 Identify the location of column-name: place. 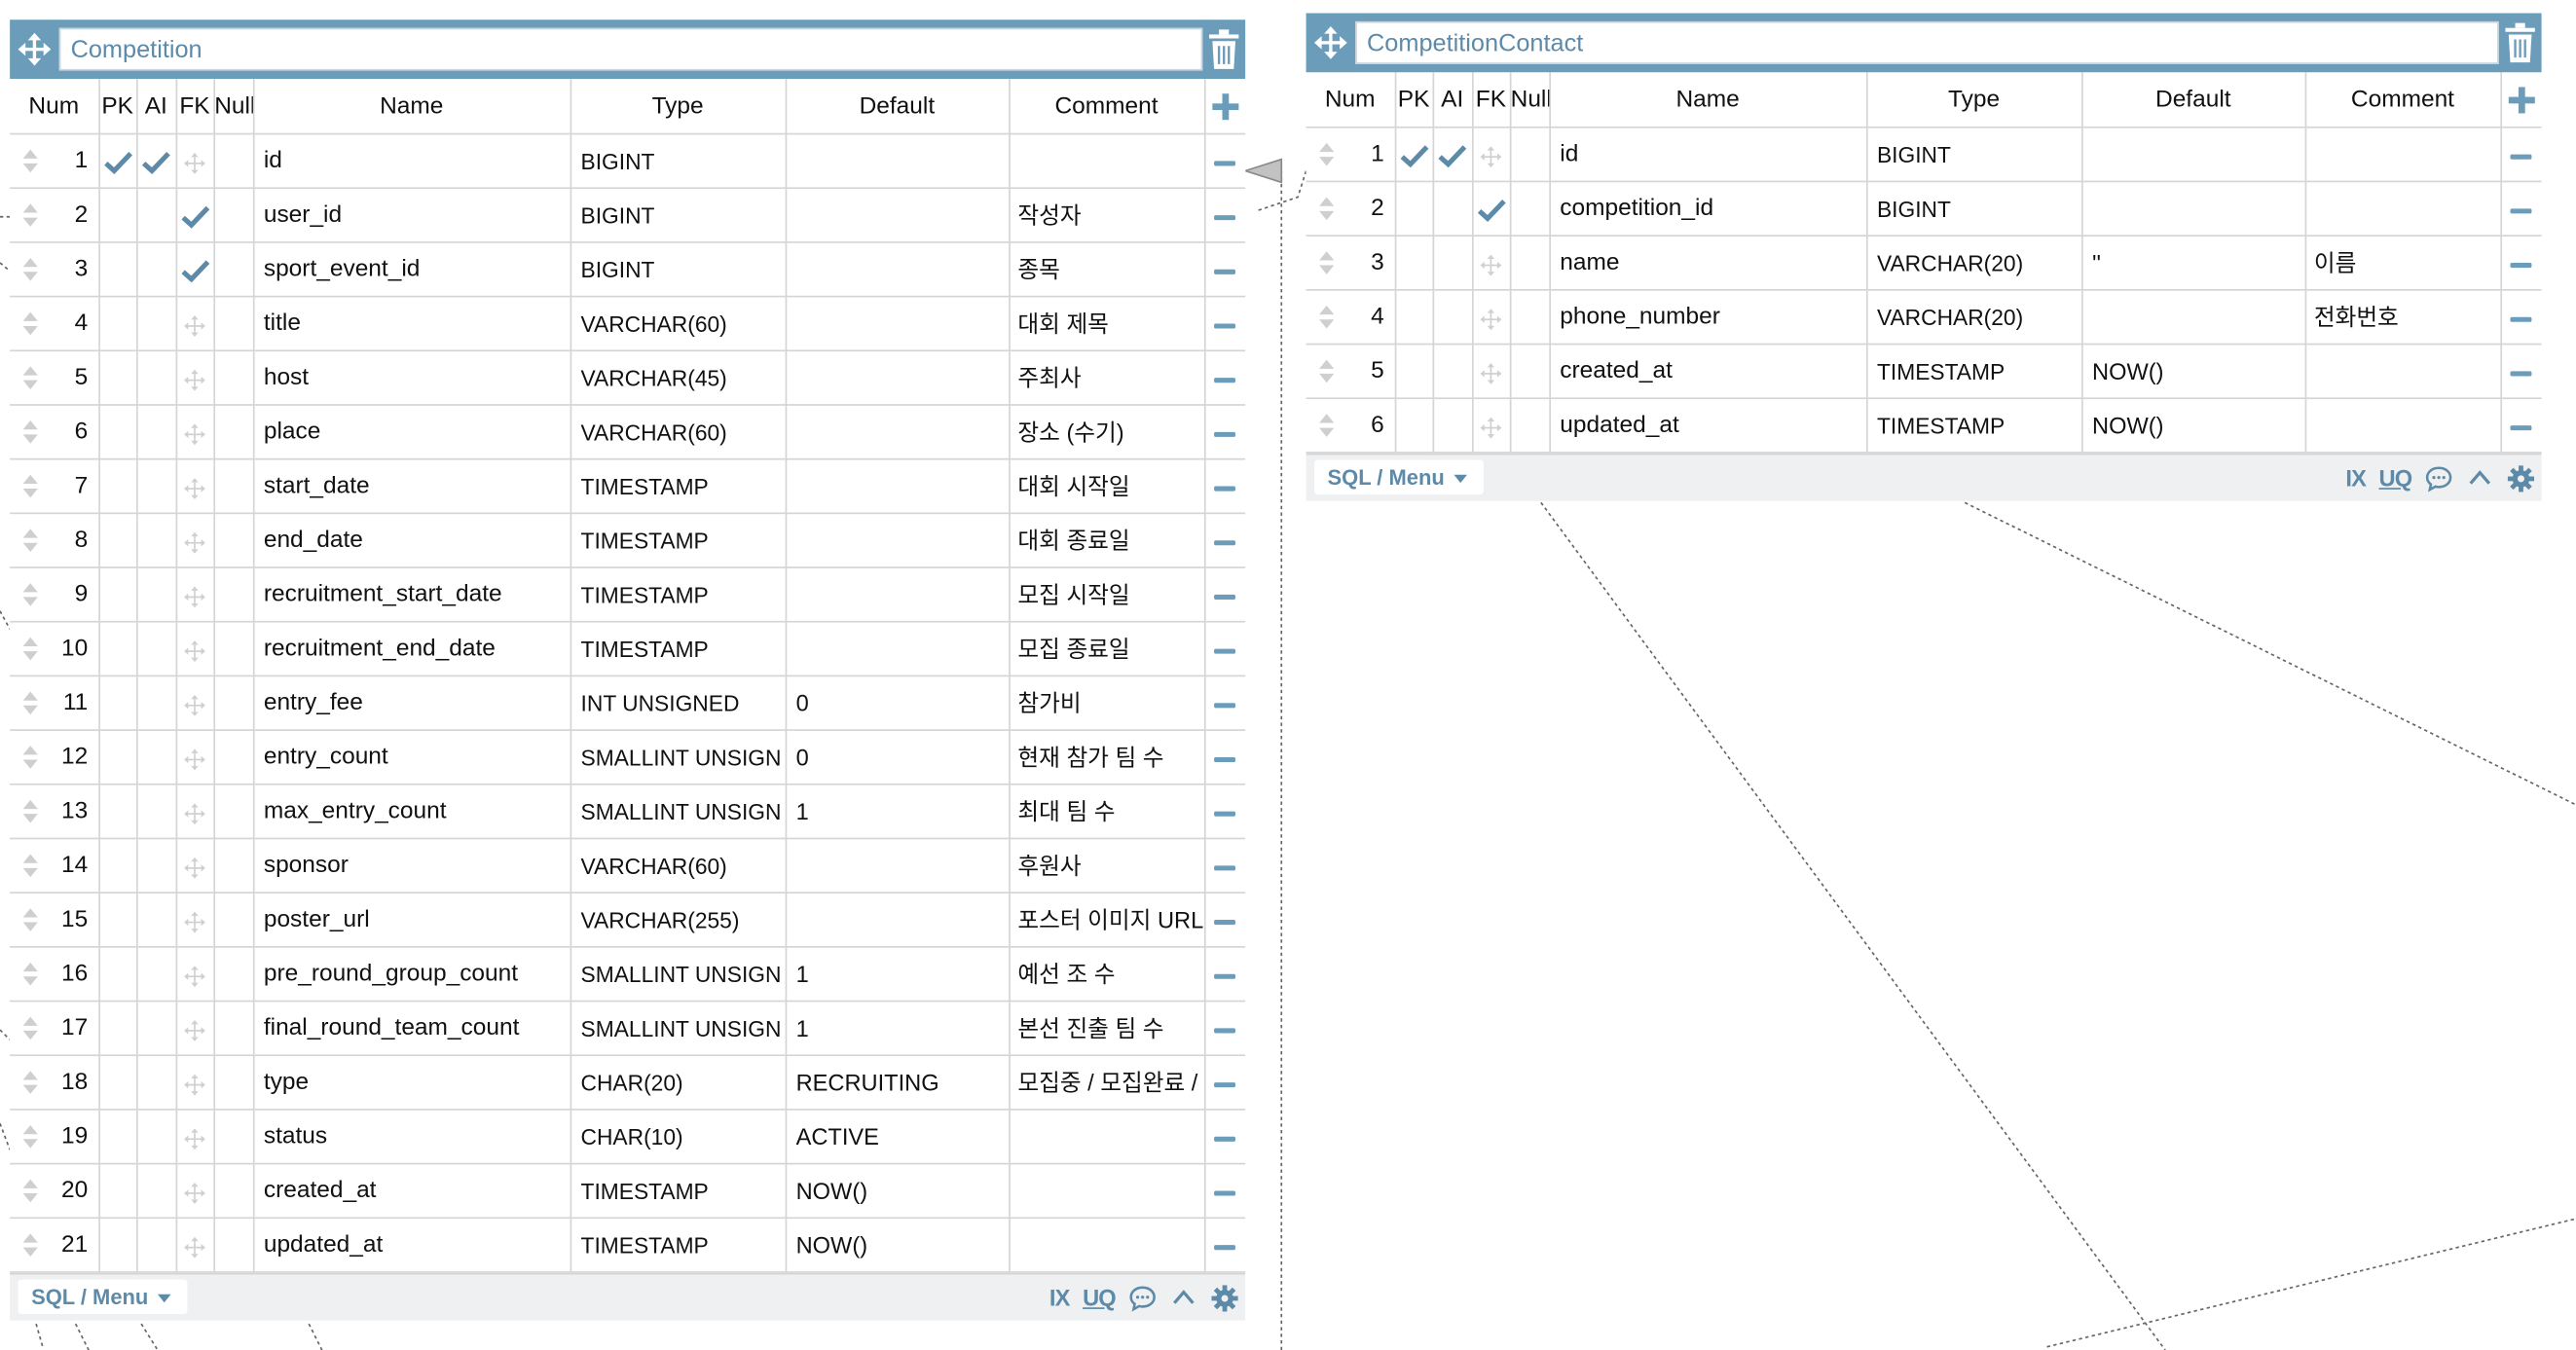
(411, 432).